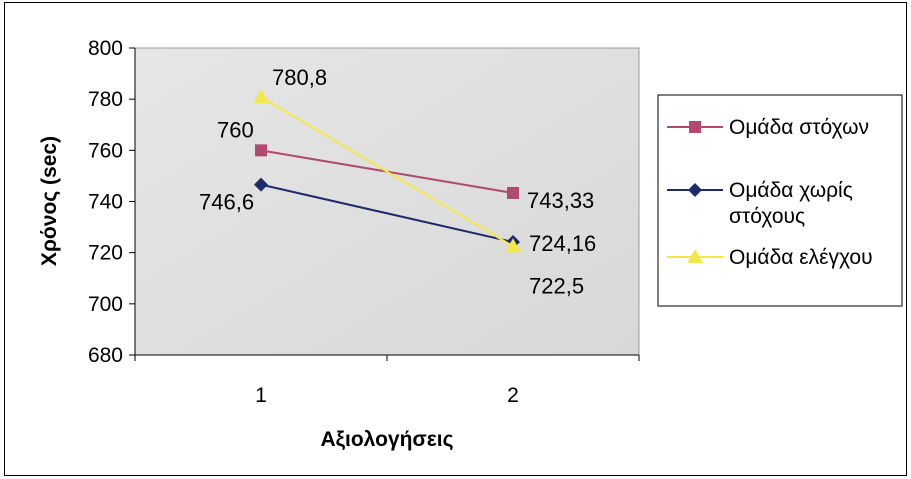 This screenshot has height=479, width=911. I want to click on y-tick-label: 780, so click(105, 99).